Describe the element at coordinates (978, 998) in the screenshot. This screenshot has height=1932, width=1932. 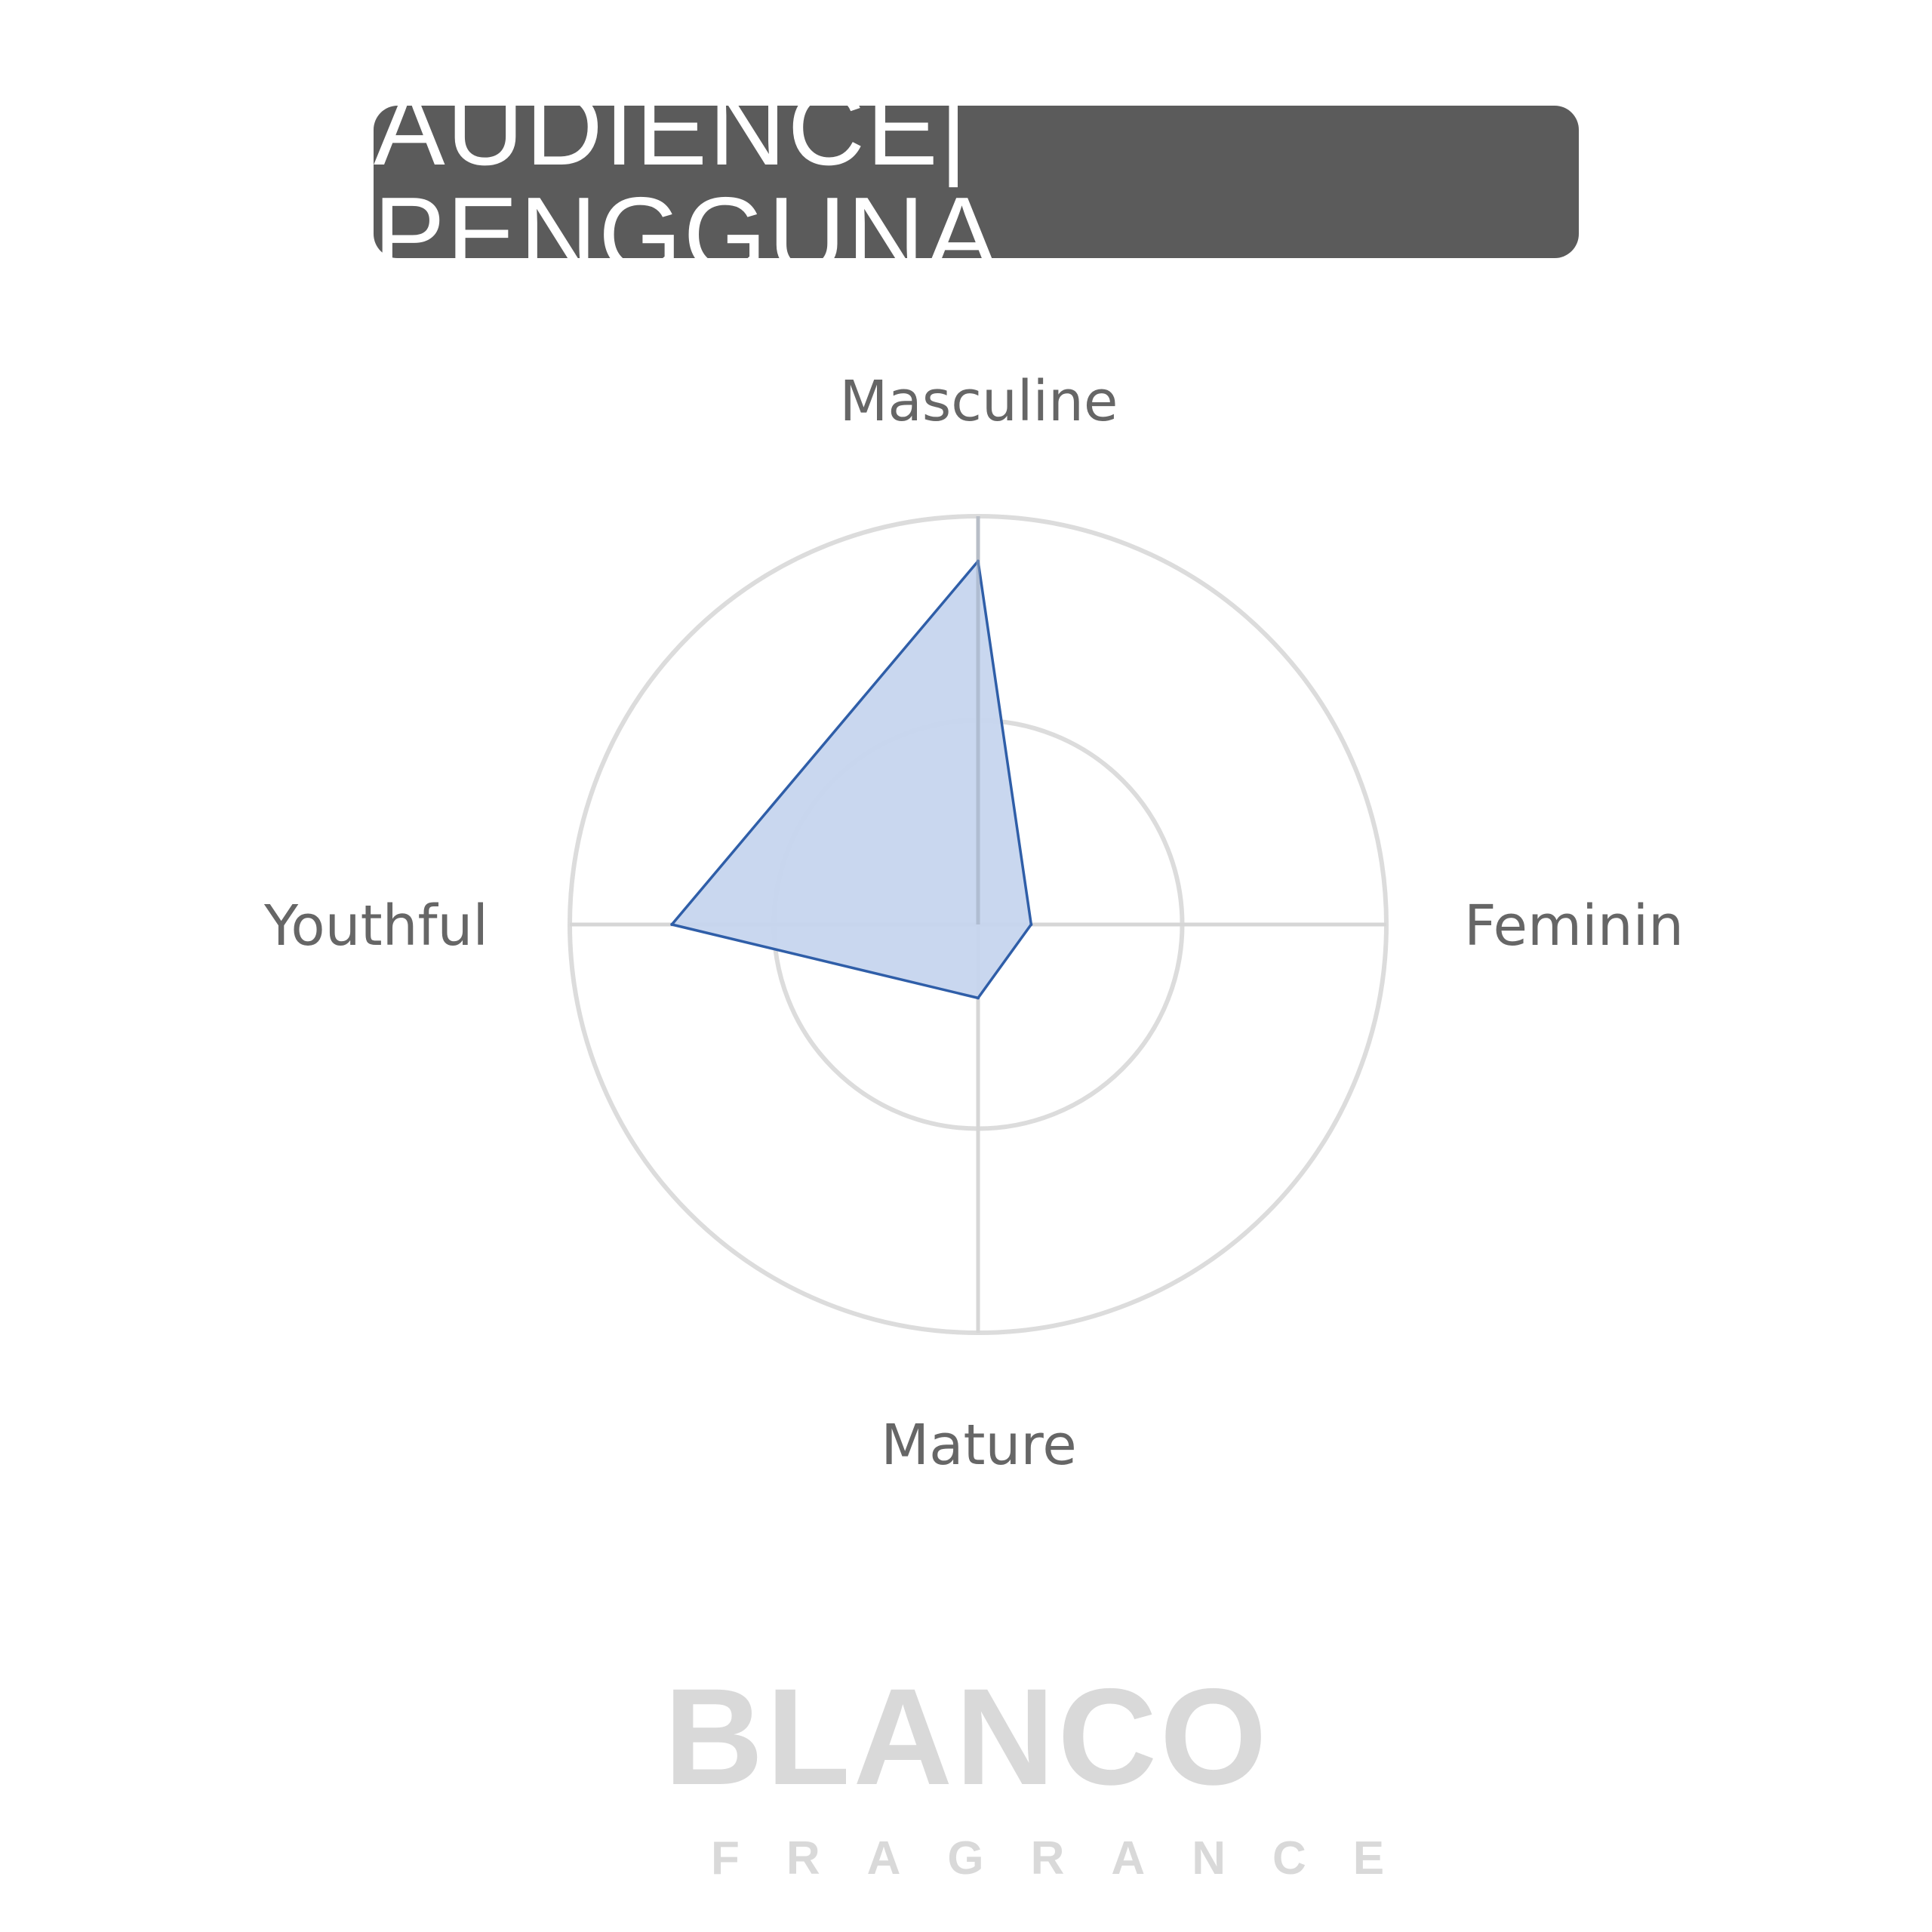
I see `data-point-mature` at that location.